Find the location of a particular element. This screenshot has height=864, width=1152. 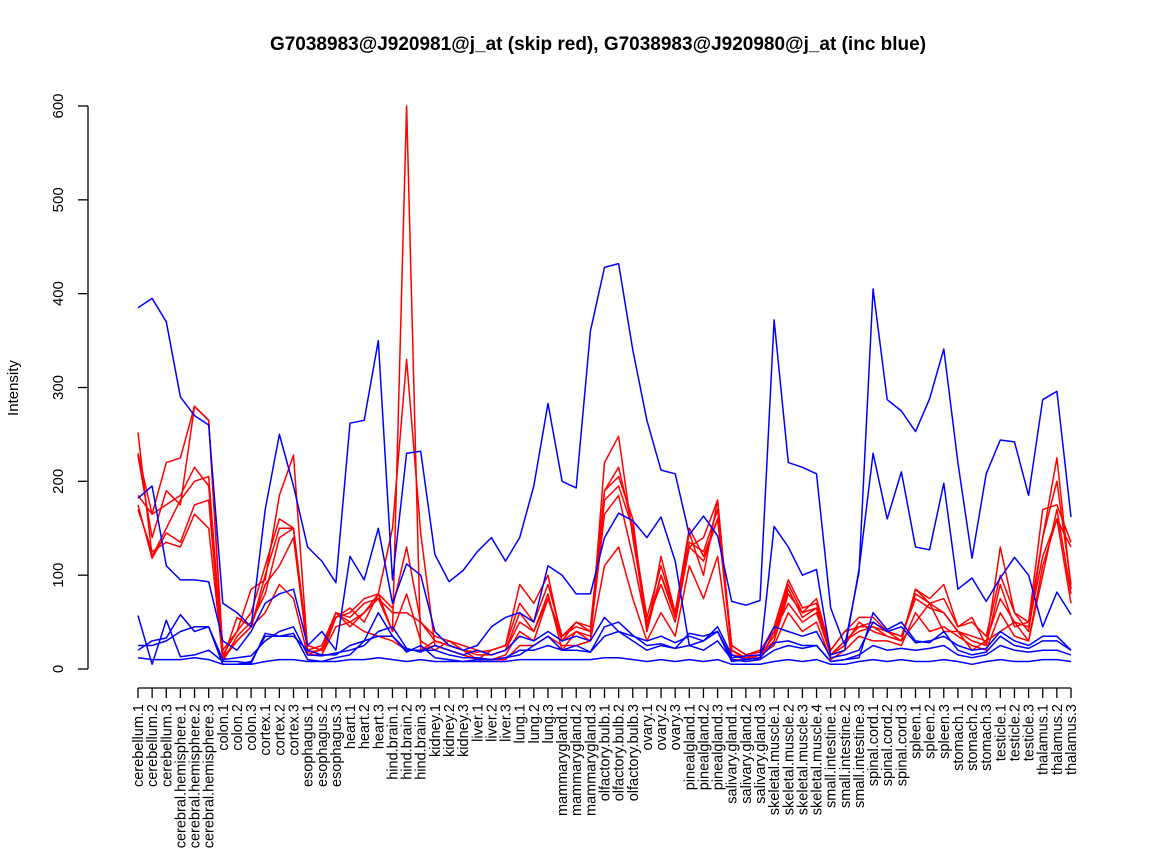

x-tick-label: spinal.cord.1 is located at coordinates (874, 745).